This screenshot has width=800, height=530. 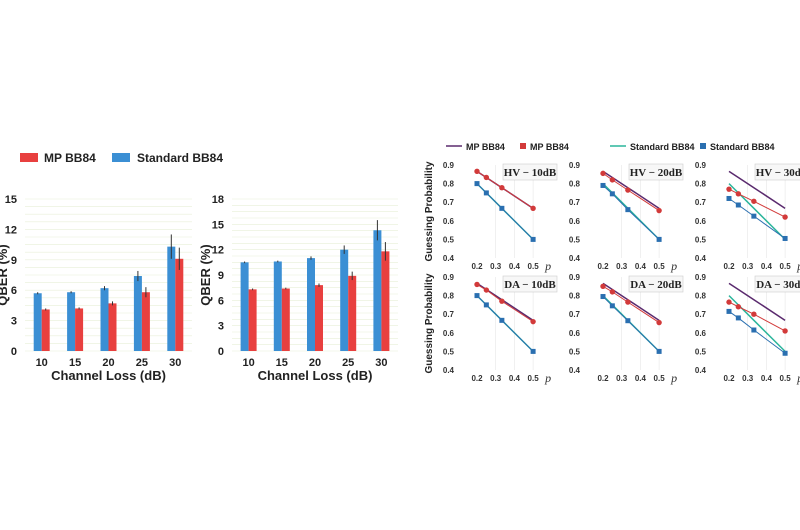 I want to click on line-standard, so click(x=757, y=211).